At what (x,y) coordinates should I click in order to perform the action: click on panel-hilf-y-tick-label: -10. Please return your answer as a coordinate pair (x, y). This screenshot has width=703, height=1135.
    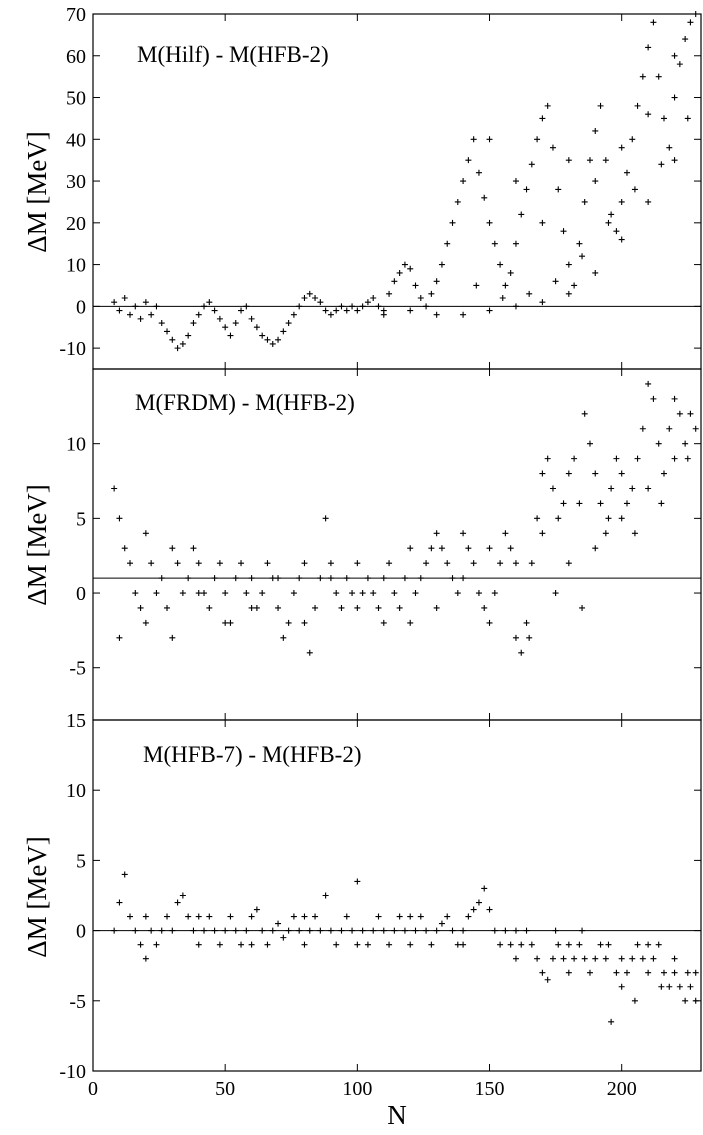
    Looking at the image, I should click on (72, 349).